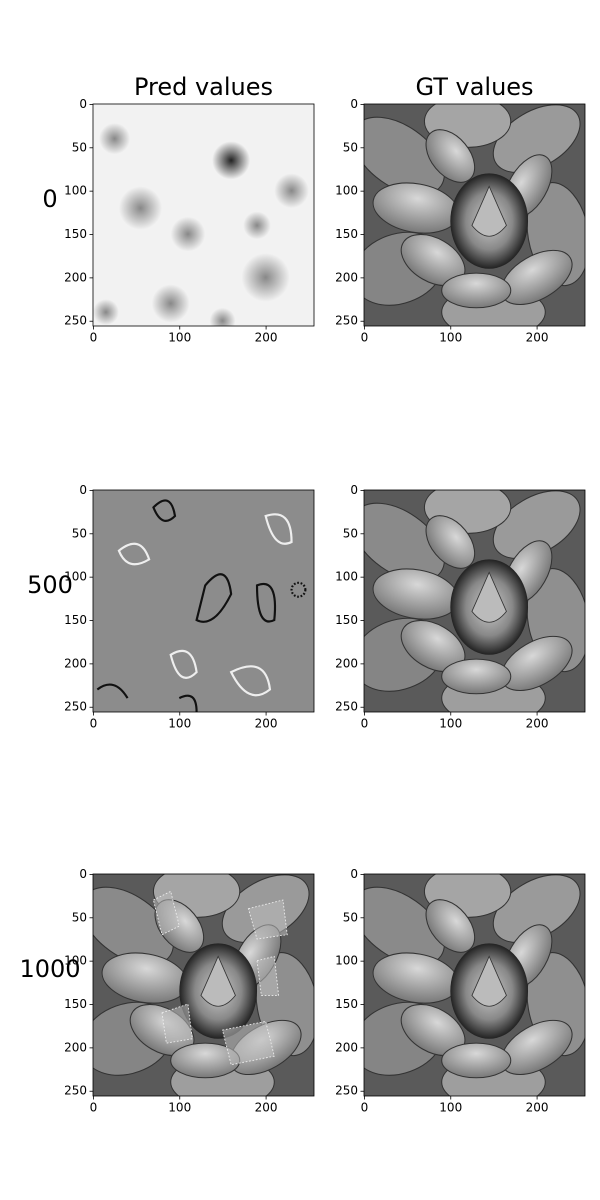 The image size is (600, 1200). Describe the element at coordinates (50, 585) in the screenshot. I see `row-label: 500` at that location.